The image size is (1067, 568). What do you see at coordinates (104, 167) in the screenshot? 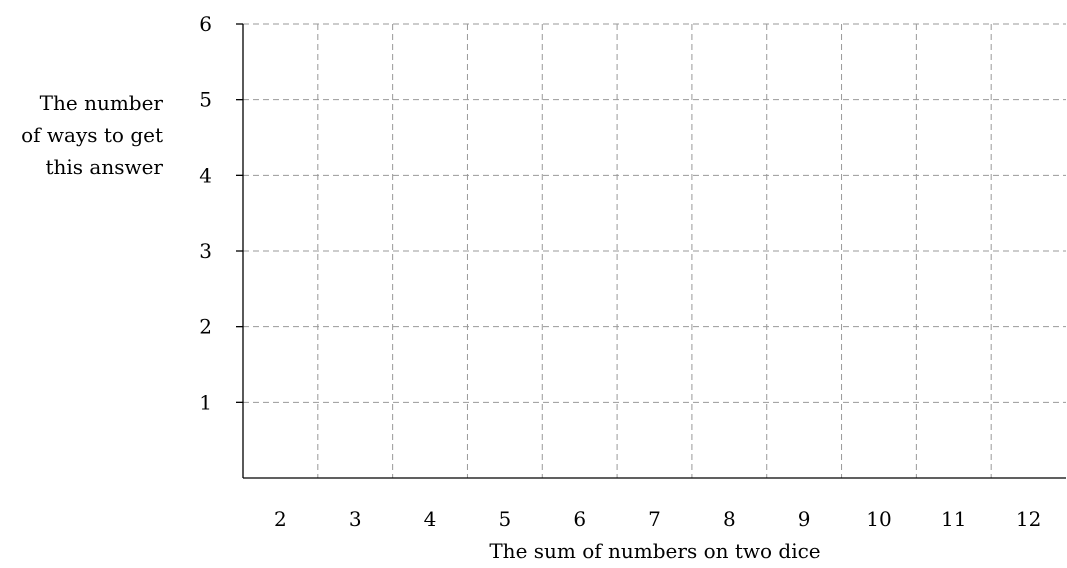
I see `y-axis-label-line: this answer` at bounding box center [104, 167].